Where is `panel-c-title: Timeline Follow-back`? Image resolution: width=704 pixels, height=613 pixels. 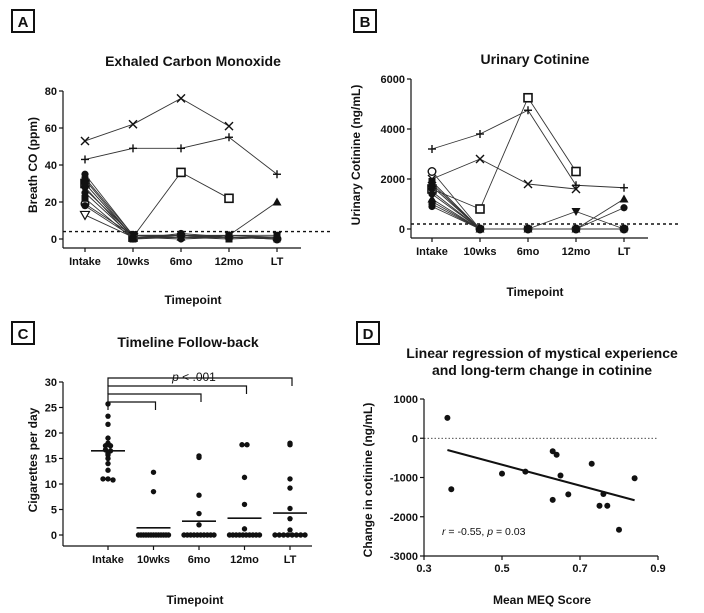
panel-c-title: Timeline Follow-back is located at coordinates (188, 342).